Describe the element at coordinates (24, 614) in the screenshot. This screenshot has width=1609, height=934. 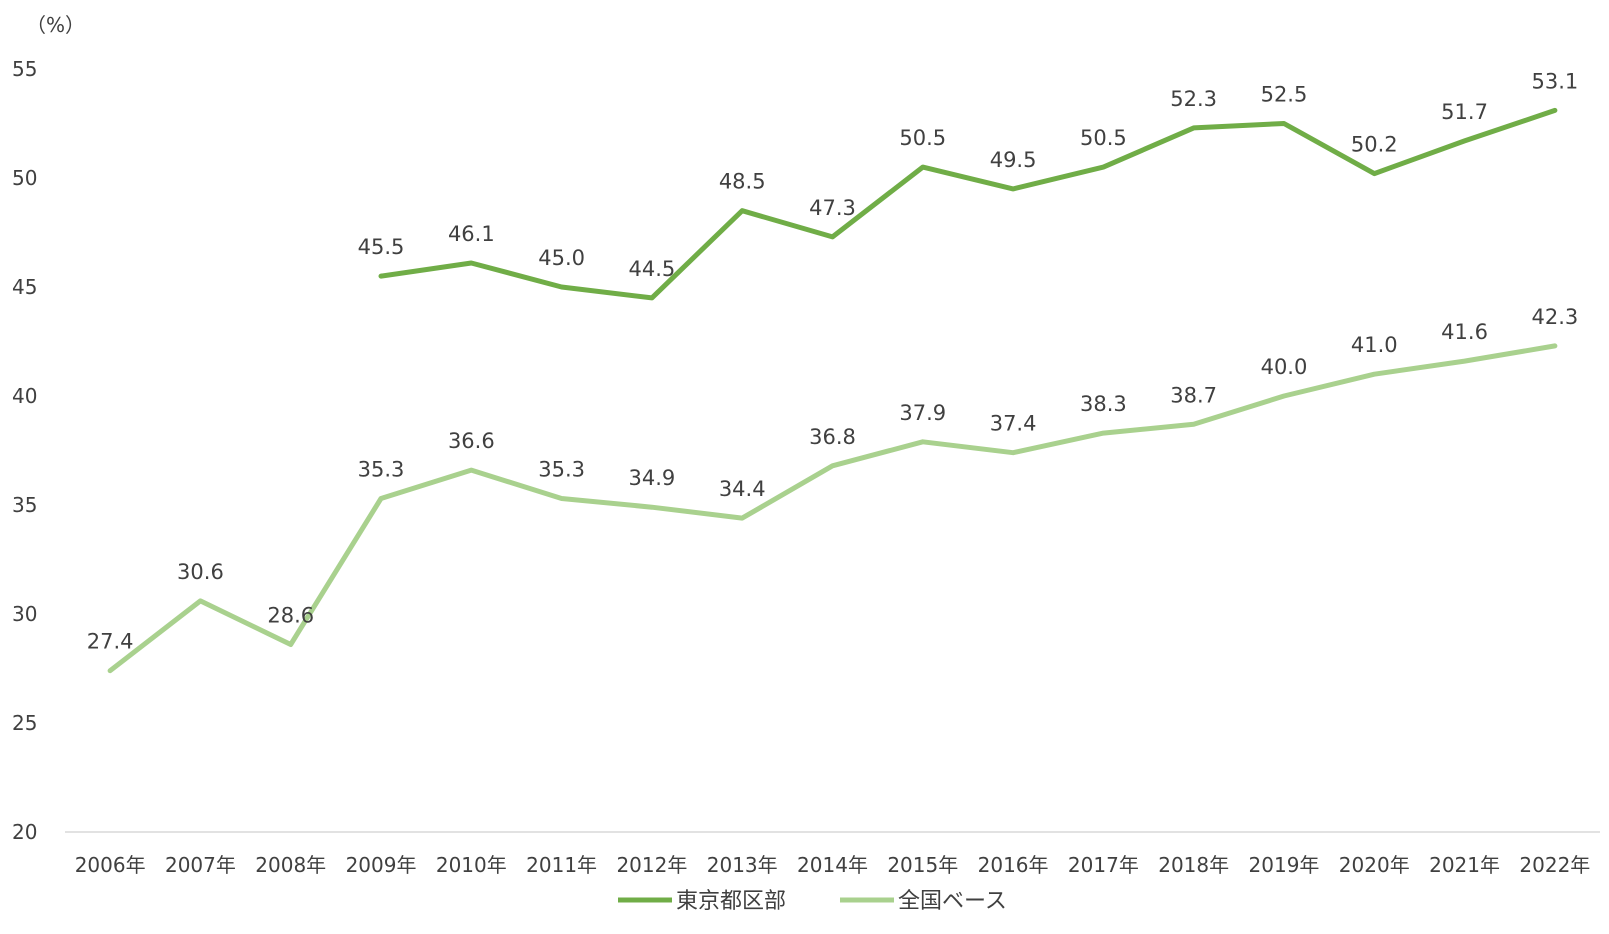
I see `y-tick-label: 30` at that location.